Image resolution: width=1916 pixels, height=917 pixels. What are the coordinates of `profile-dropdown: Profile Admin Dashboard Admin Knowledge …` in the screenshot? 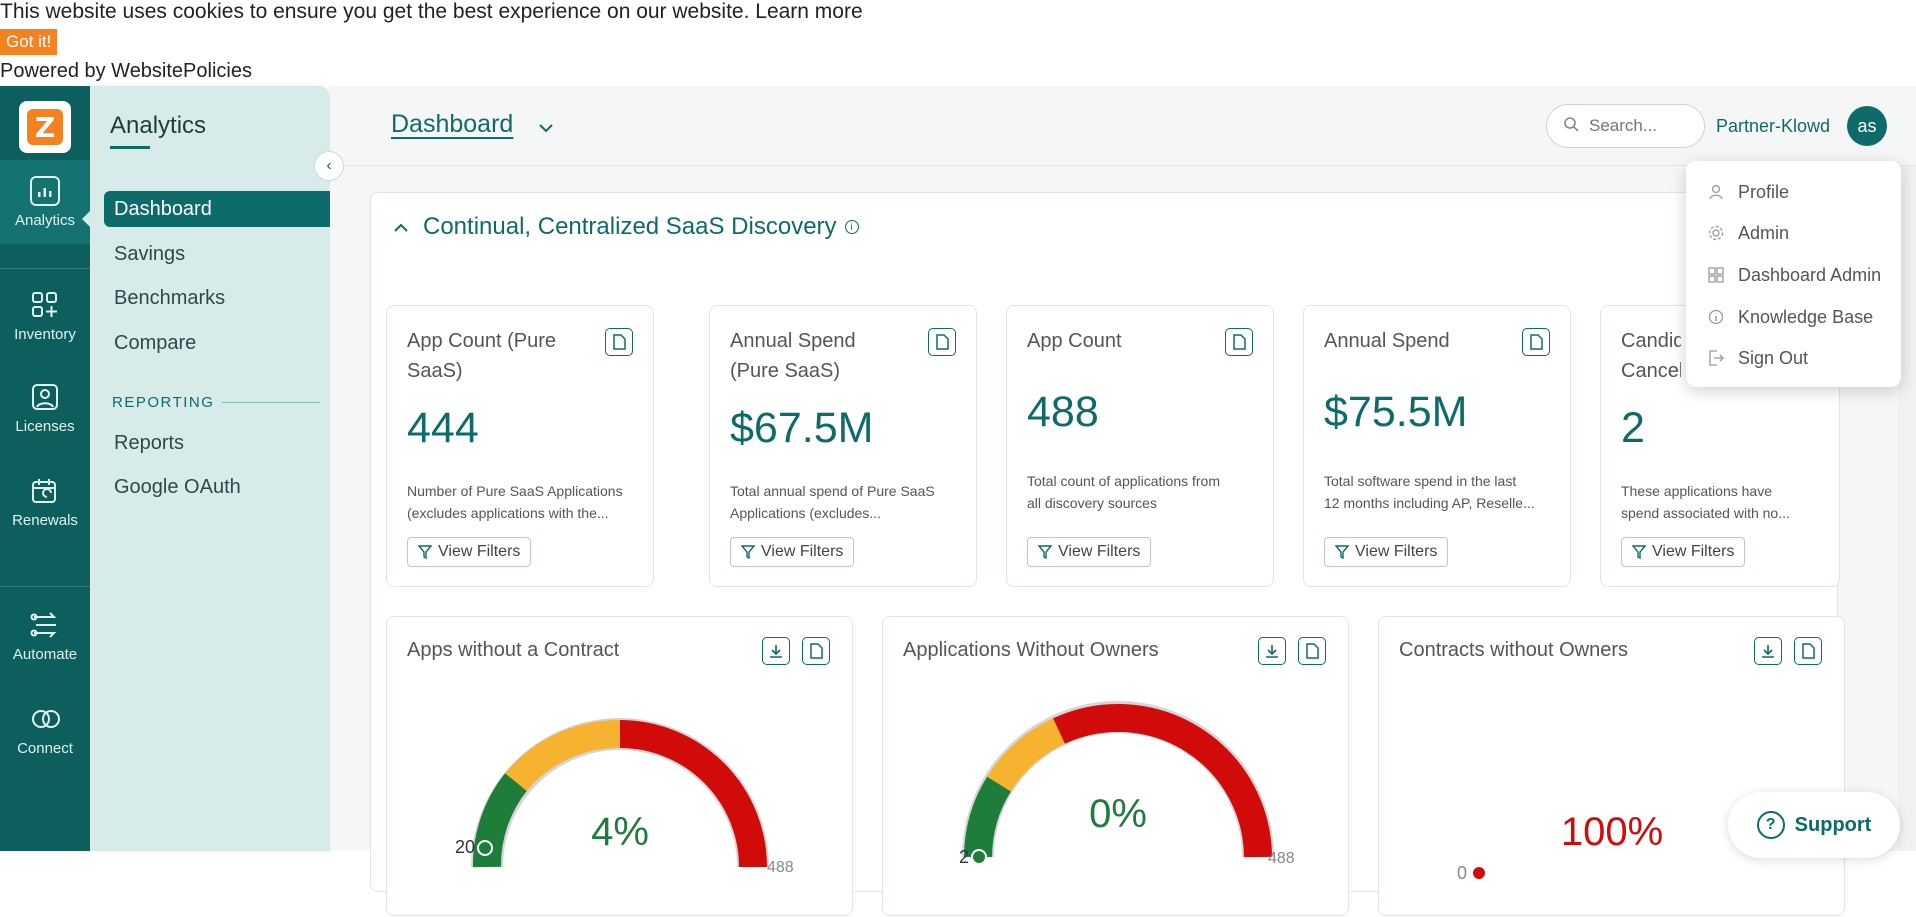 It's located at (1793, 274).